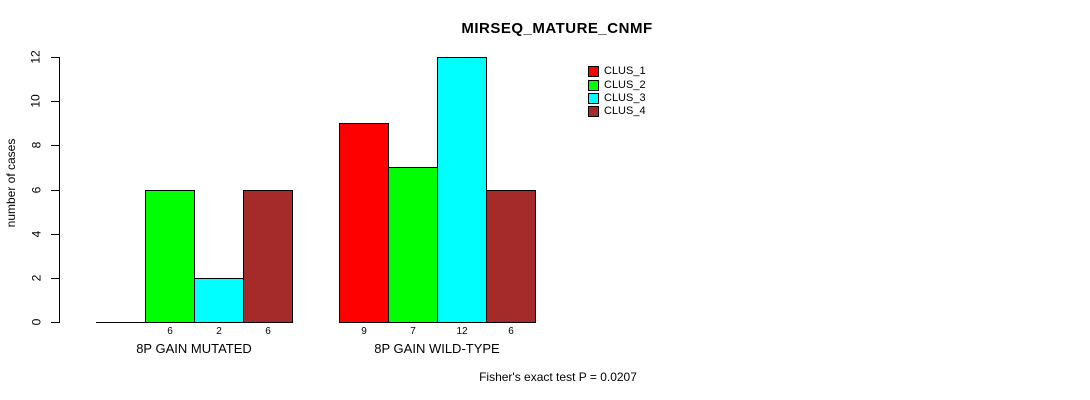 The width and height of the screenshot is (1090, 400). I want to click on bar-clus_4-group2, so click(511, 256).